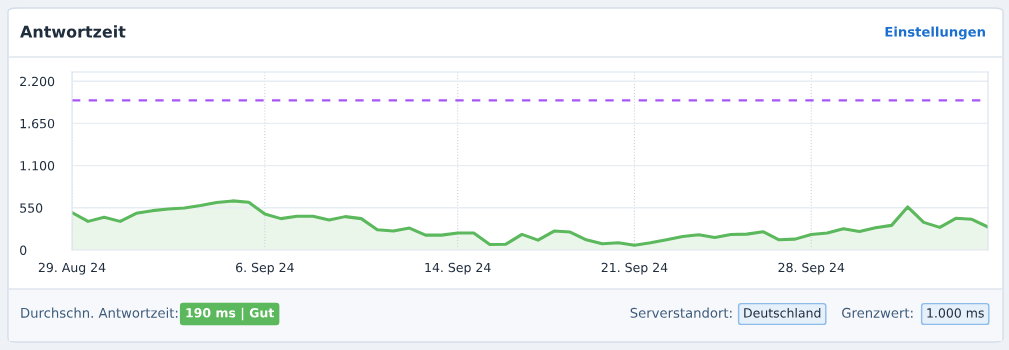  Describe the element at coordinates (230, 314) in the screenshot. I see `text: 190 ms | Gut` at that location.